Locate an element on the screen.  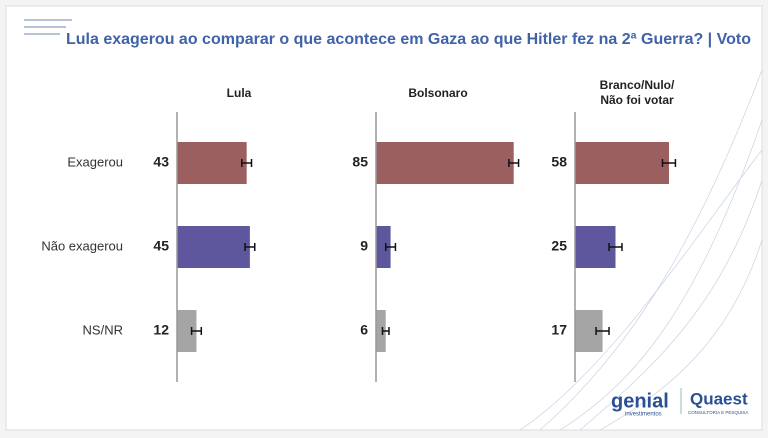
value-label: 12 is located at coordinates (161, 330).